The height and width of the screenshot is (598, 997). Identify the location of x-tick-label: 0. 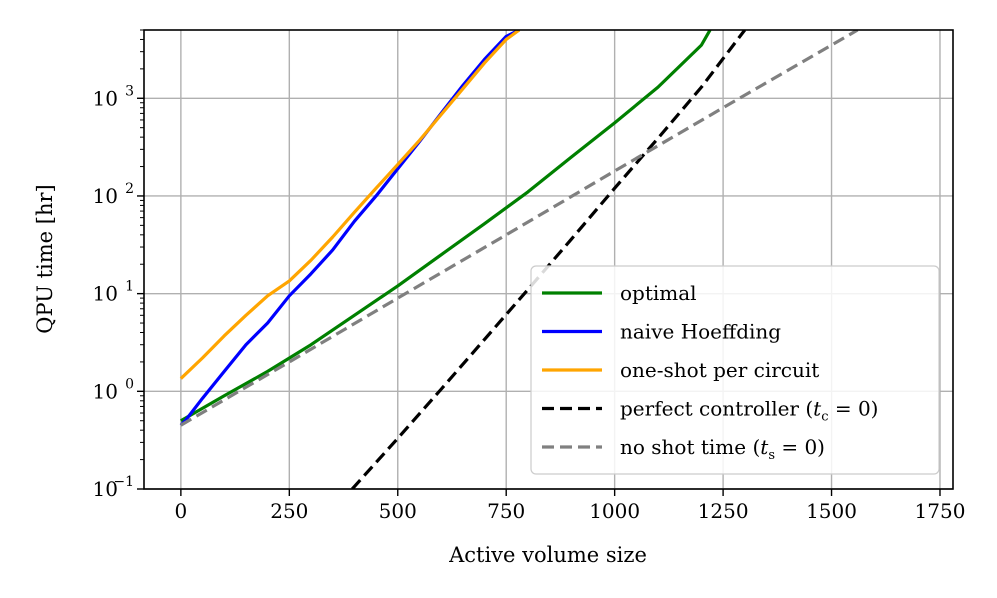
(181, 511).